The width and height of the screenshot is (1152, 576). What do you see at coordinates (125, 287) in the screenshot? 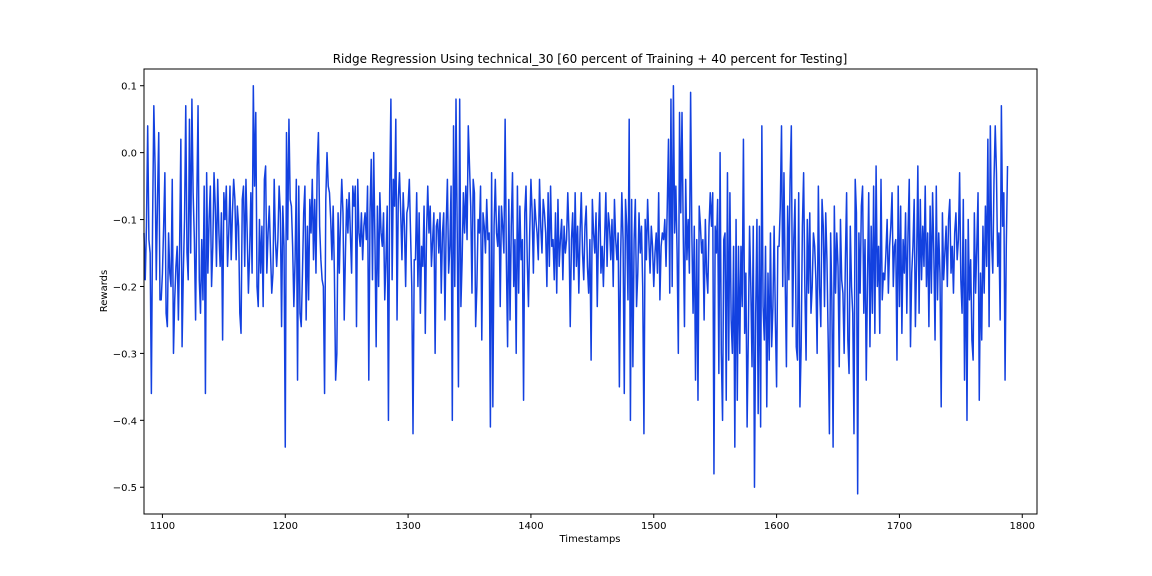
I see `y-tick-label: −0.2` at bounding box center [125, 287].